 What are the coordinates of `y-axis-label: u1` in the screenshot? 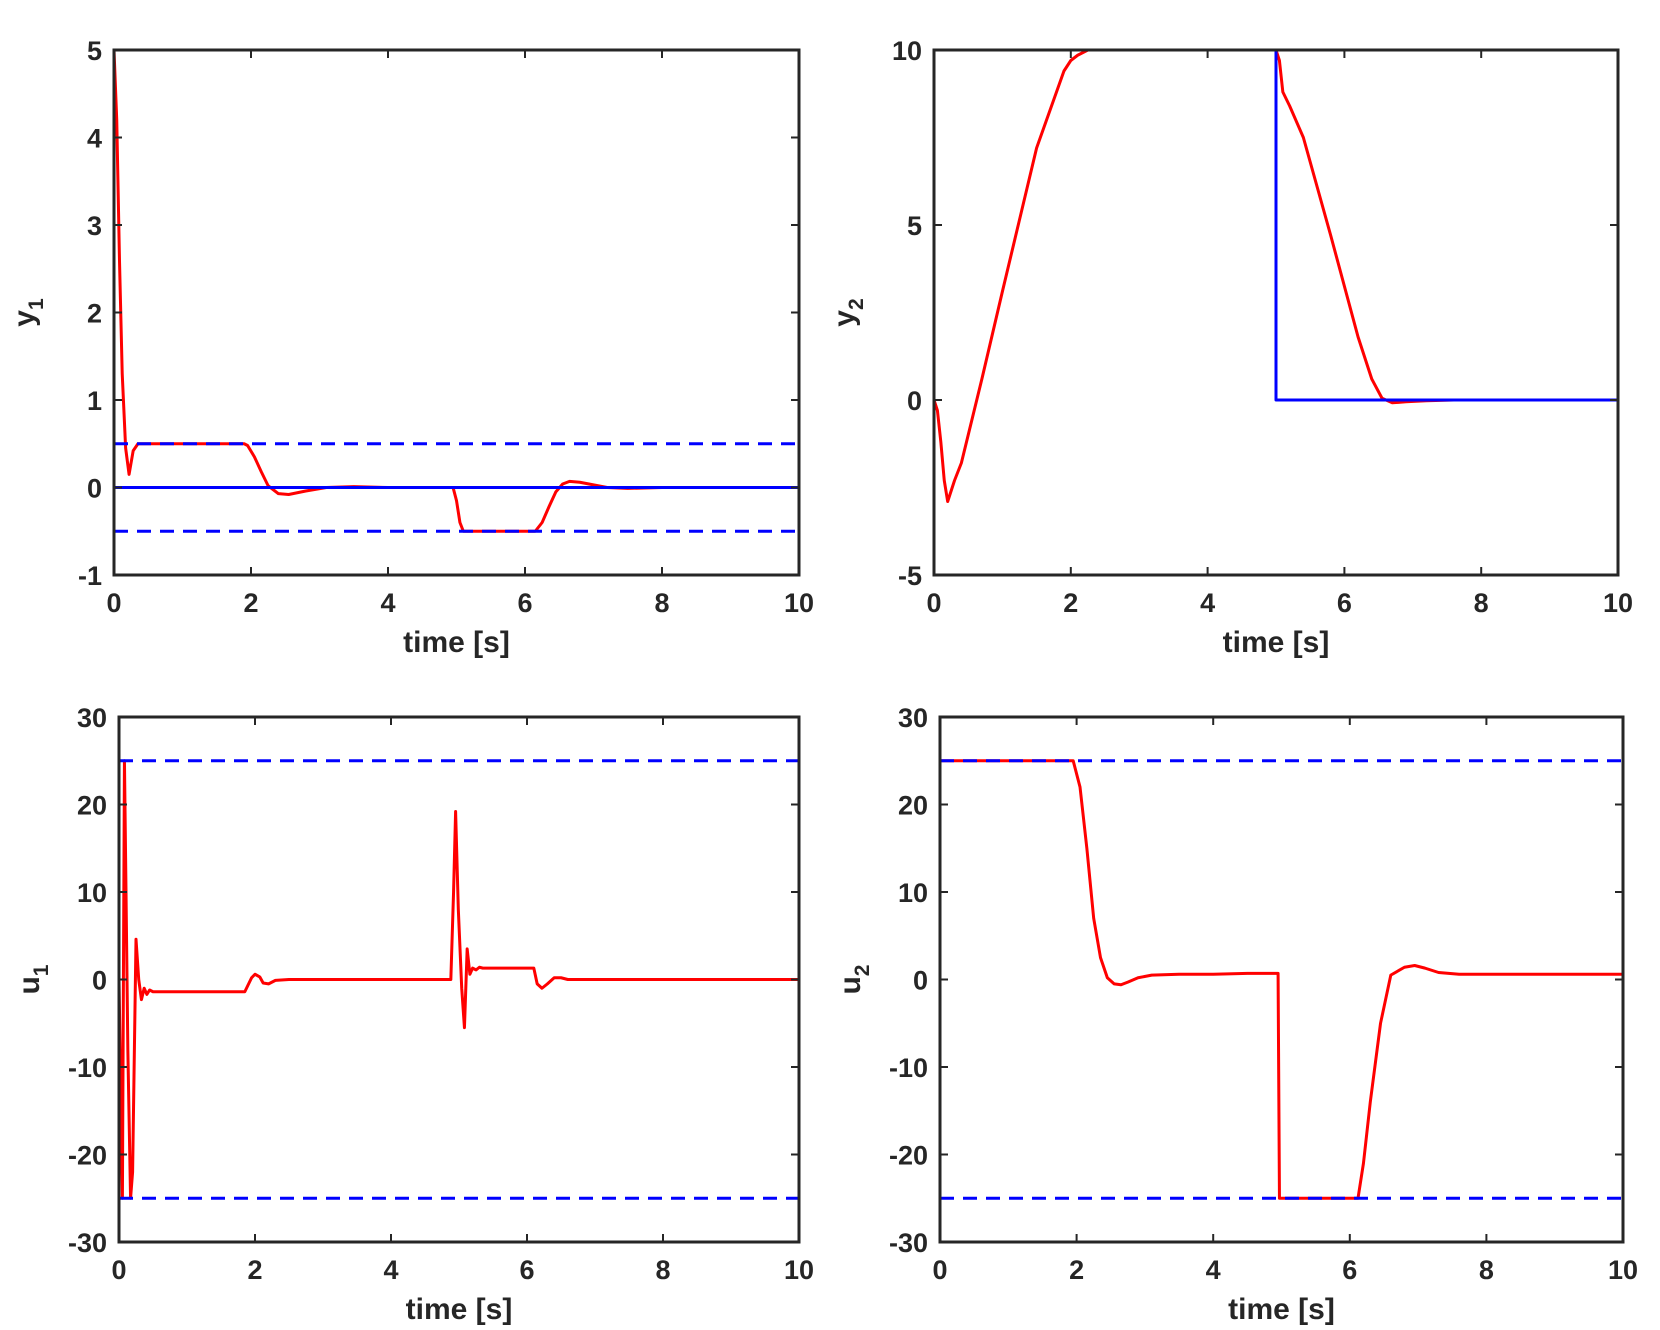 It's located at (33, 979).